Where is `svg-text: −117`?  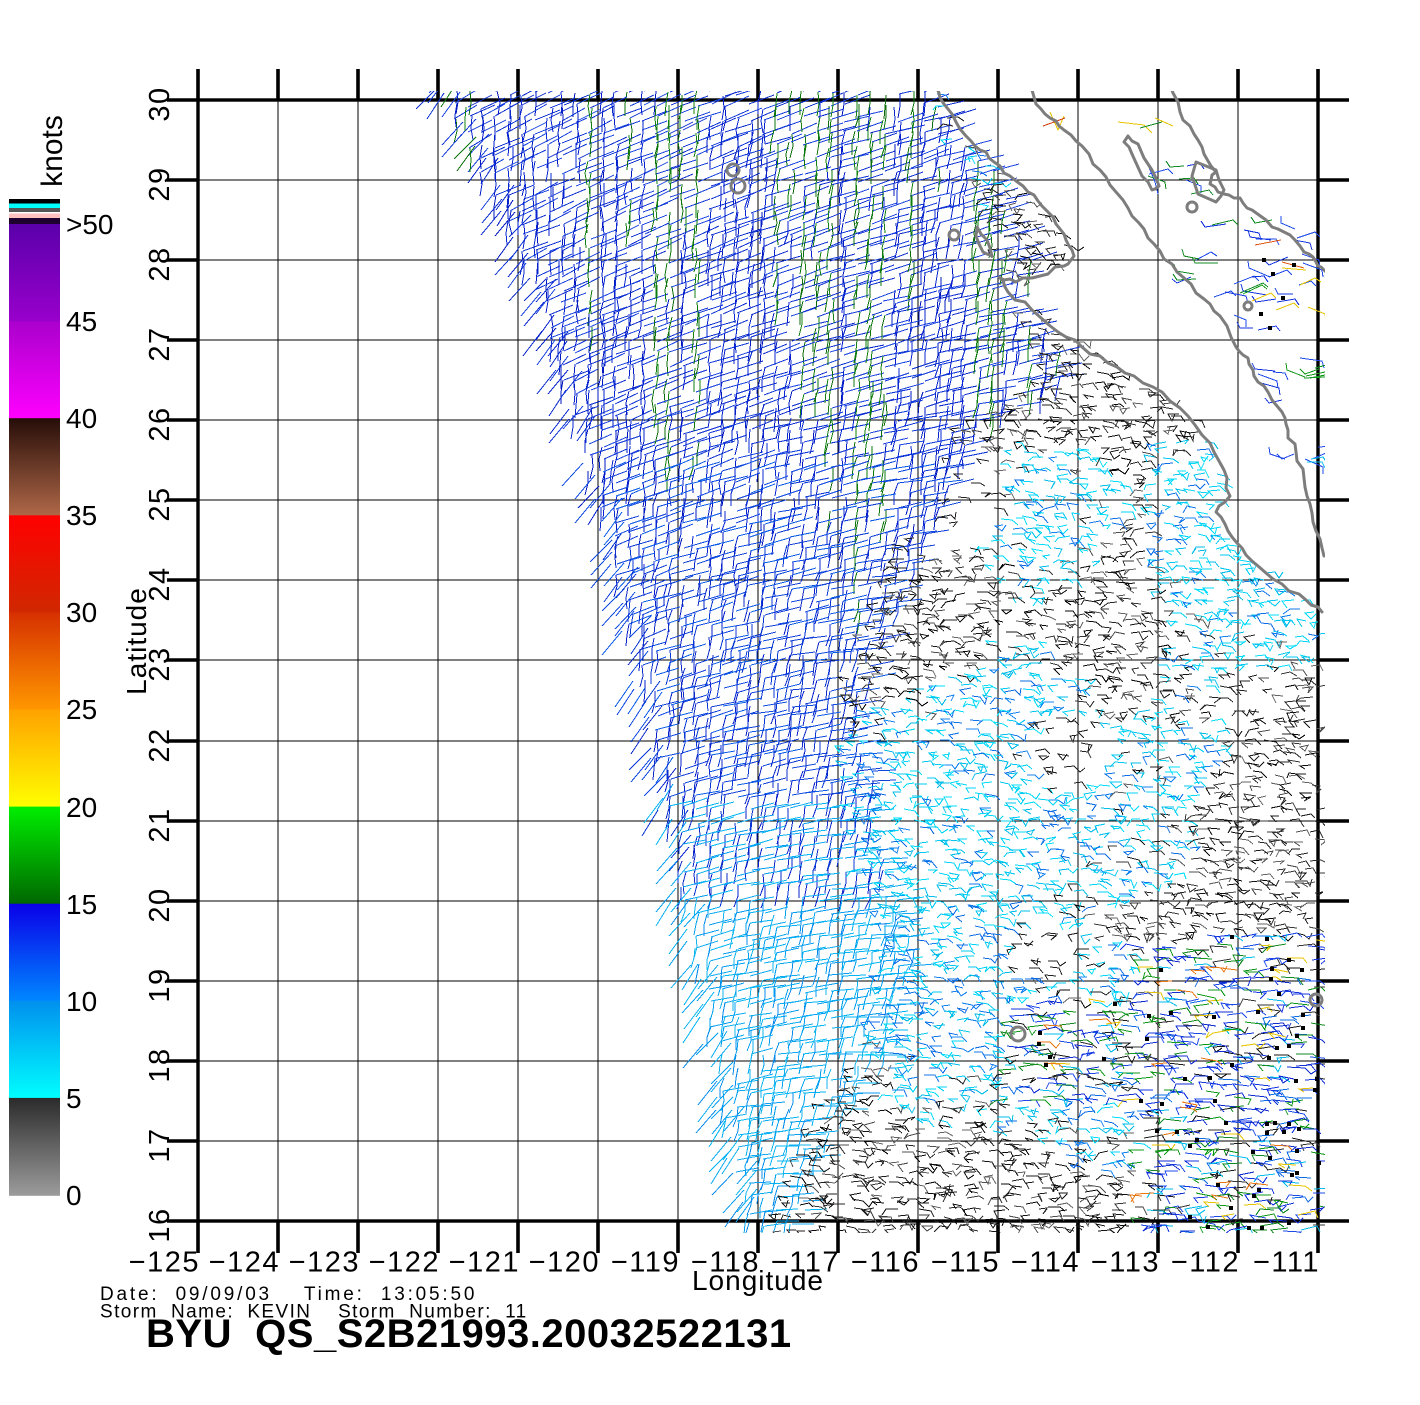
svg-text: −117 is located at coordinates (805, 1263).